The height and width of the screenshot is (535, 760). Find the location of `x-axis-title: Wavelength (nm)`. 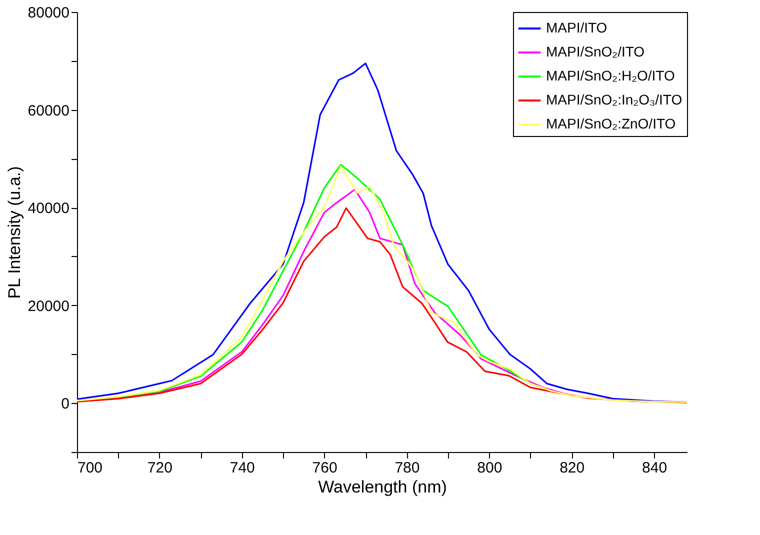

x-axis-title: Wavelength (nm) is located at coordinates (382, 487).